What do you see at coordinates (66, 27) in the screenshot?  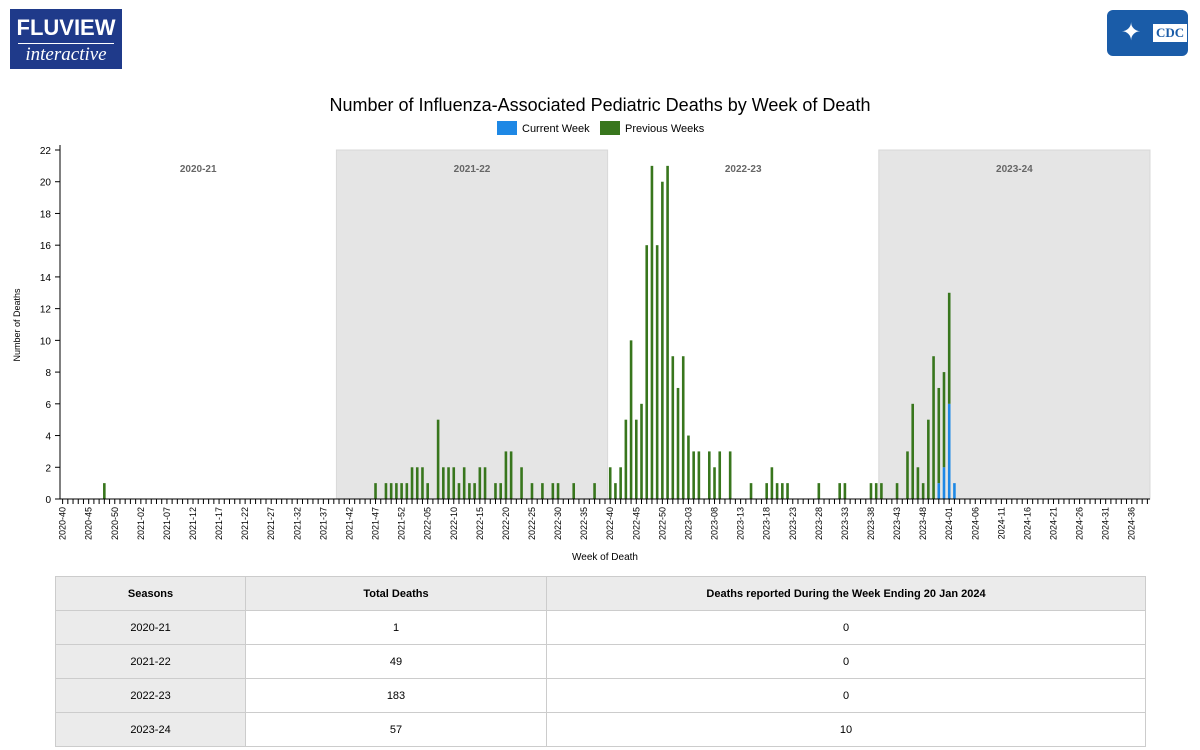 I see `logo-main: FLUVIEW` at bounding box center [66, 27].